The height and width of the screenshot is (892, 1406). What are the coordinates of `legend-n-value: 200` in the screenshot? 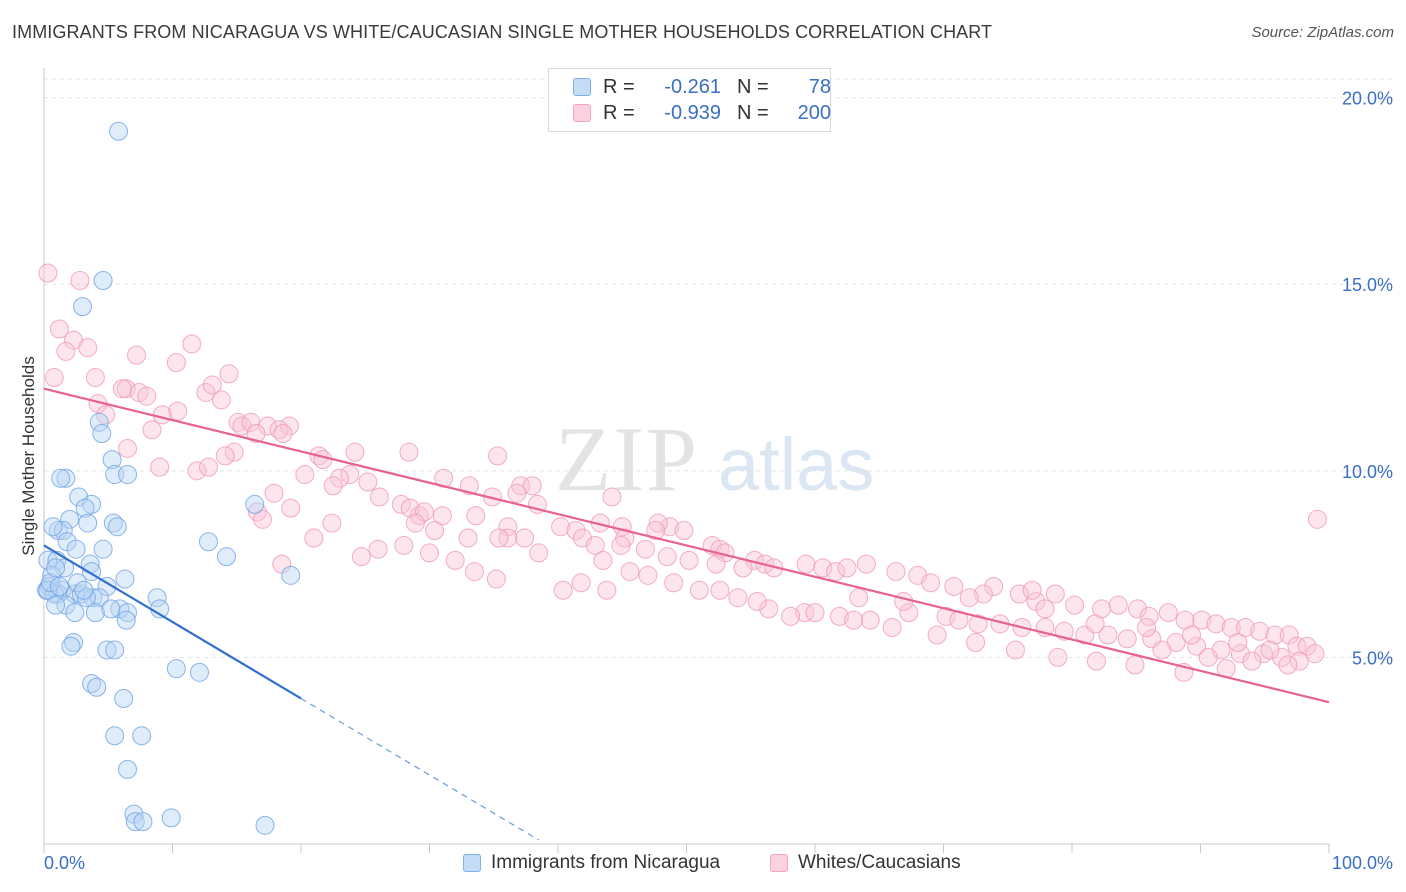 It's located at (814, 112).